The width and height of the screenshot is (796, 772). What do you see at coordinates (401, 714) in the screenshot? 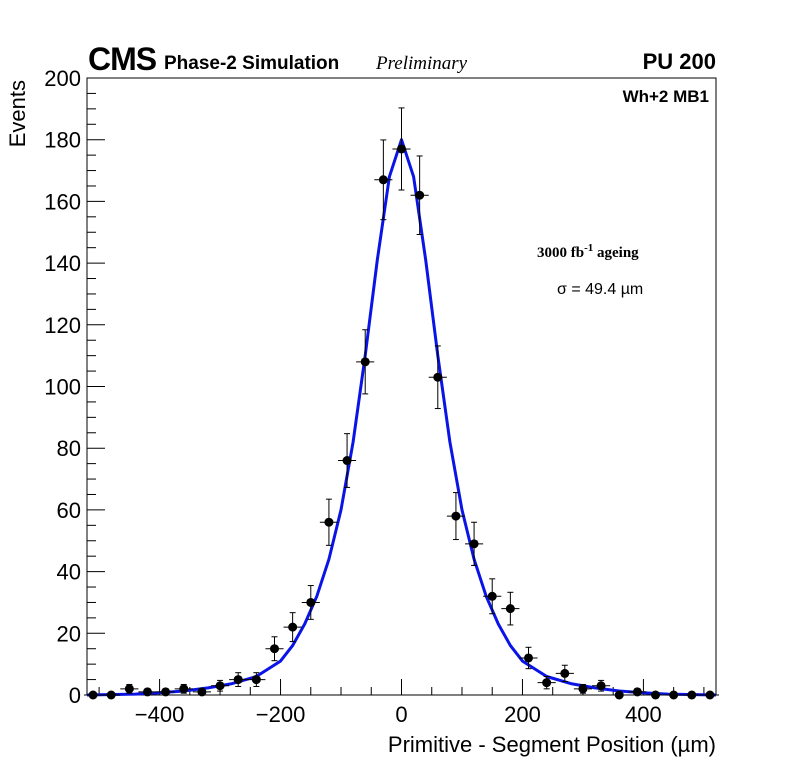
I see `x-tick-label: 0` at bounding box center [401, 714].